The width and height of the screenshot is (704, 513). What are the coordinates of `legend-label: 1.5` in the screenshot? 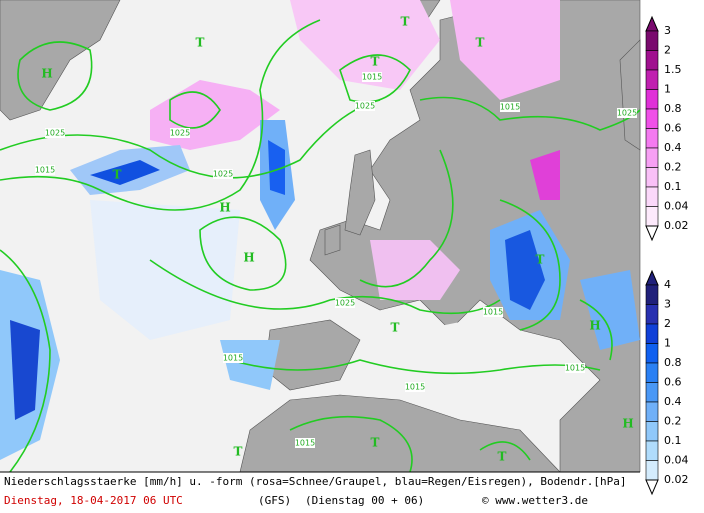 It's located at (673, 69).